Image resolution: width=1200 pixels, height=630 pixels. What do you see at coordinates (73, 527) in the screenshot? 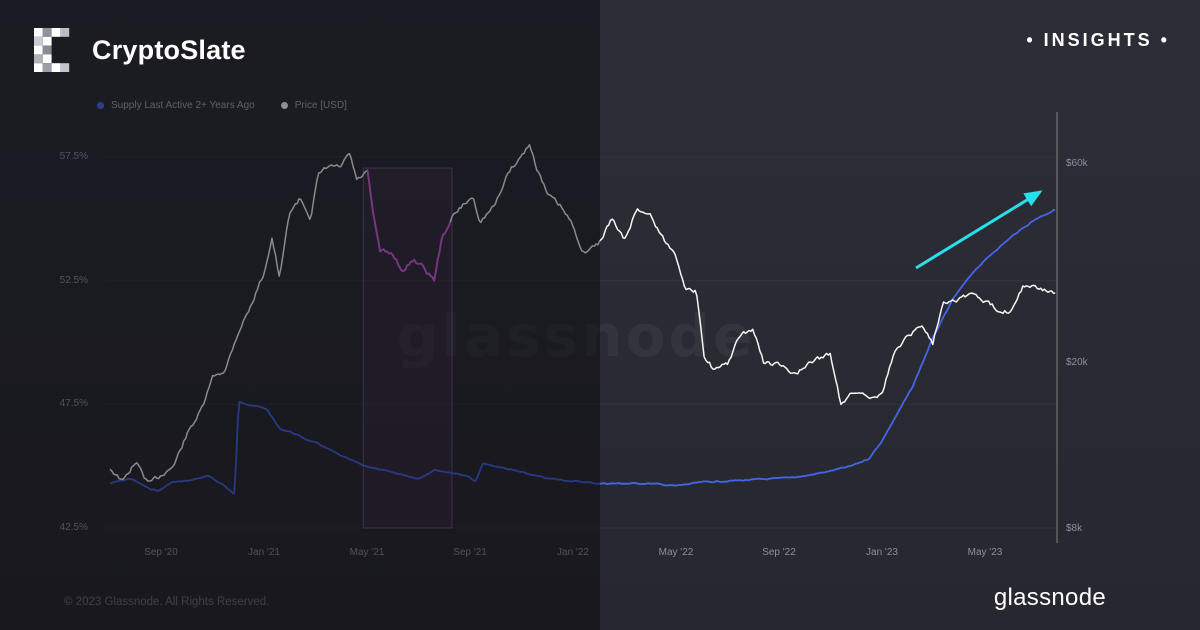
I see `y-axis-left-tick: 42.5%` at bounding box center [73, 527].